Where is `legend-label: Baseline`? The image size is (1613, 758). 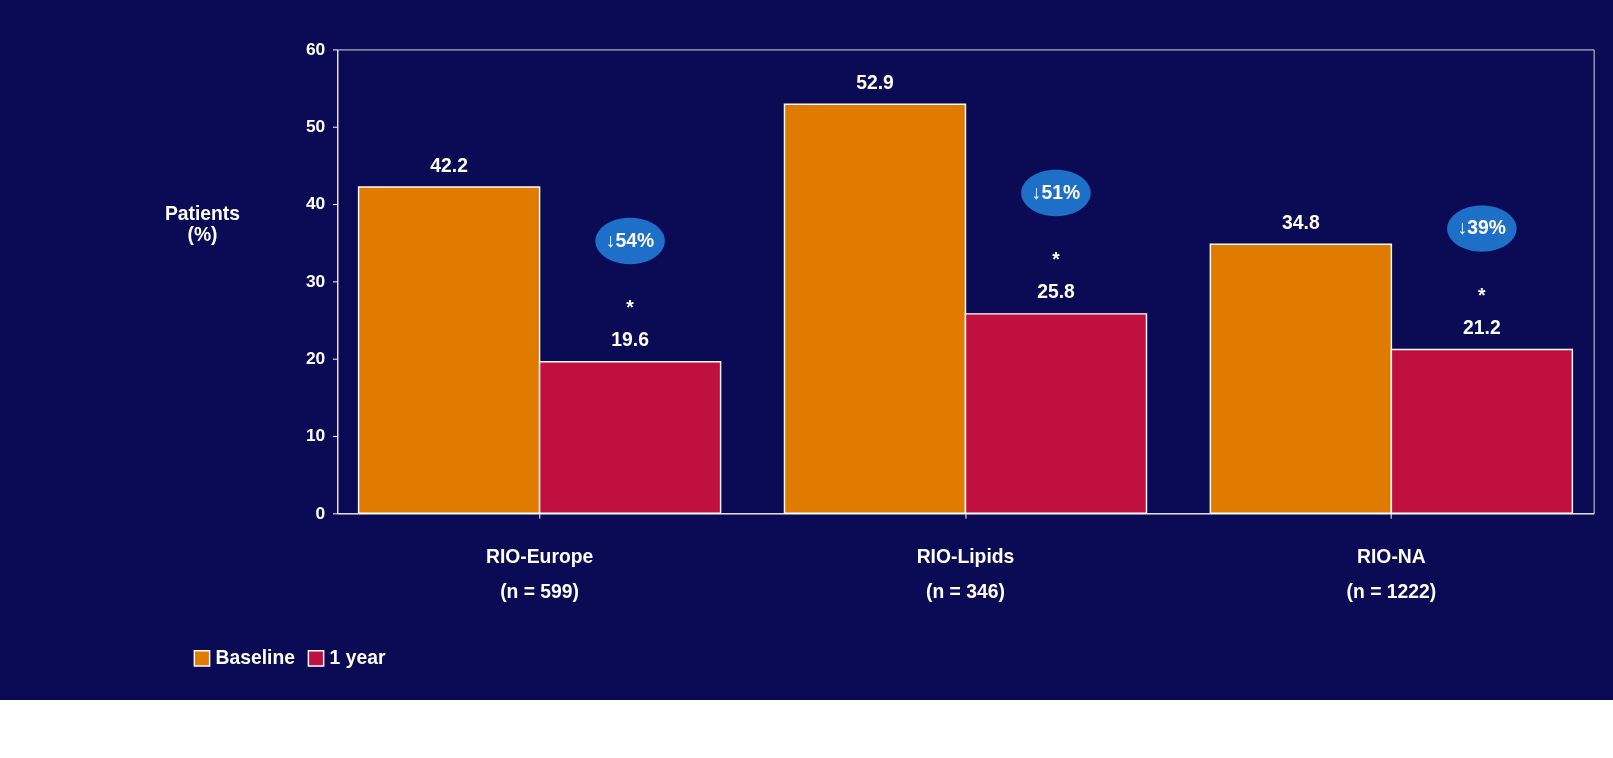 legend-label: Baseline is located at coordinates (255, 658).